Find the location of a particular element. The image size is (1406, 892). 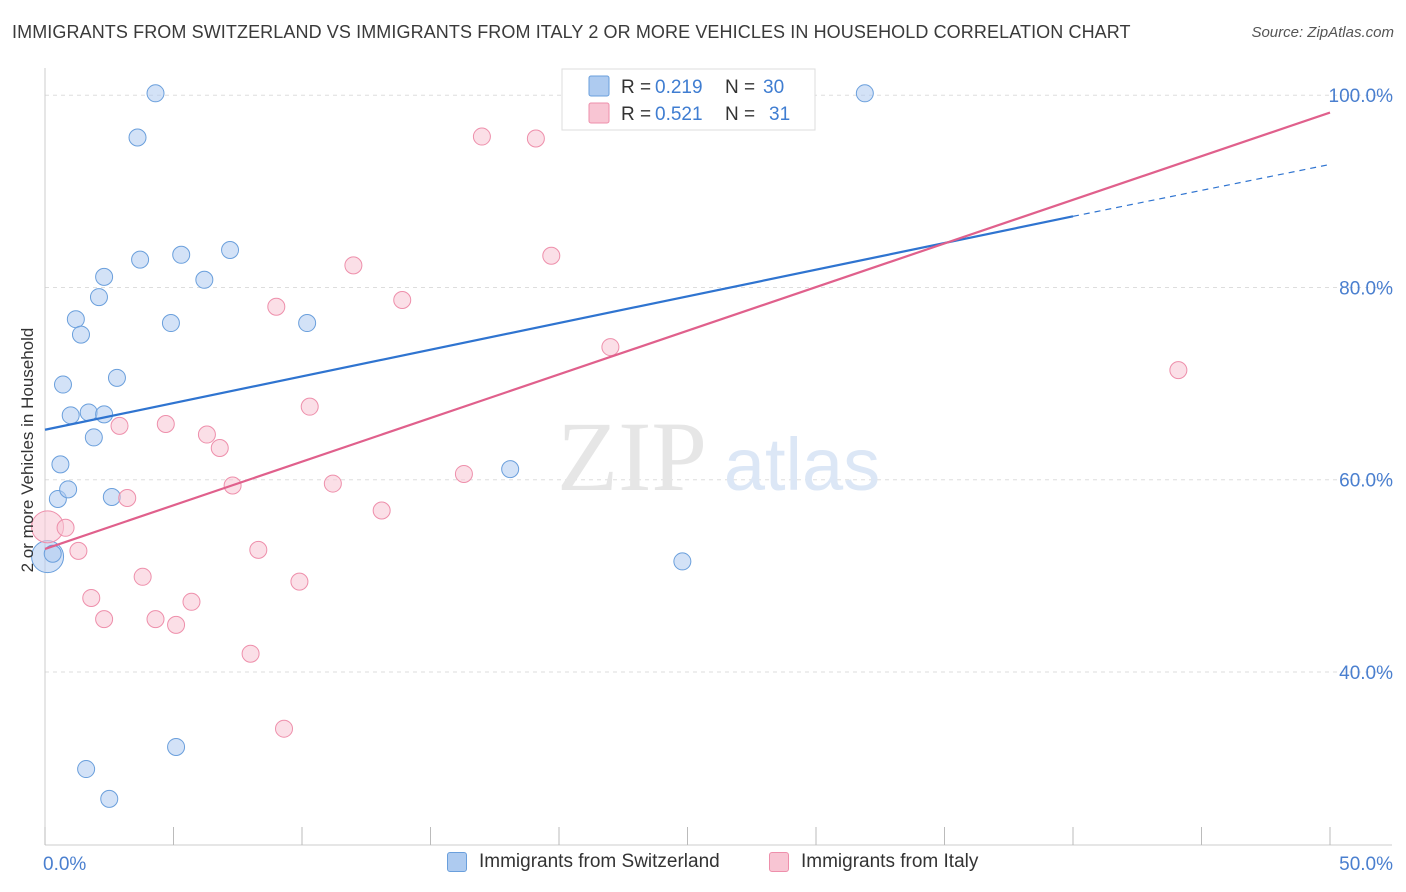

legend-r-value: 0.521 is located at coordinates (679, 114).